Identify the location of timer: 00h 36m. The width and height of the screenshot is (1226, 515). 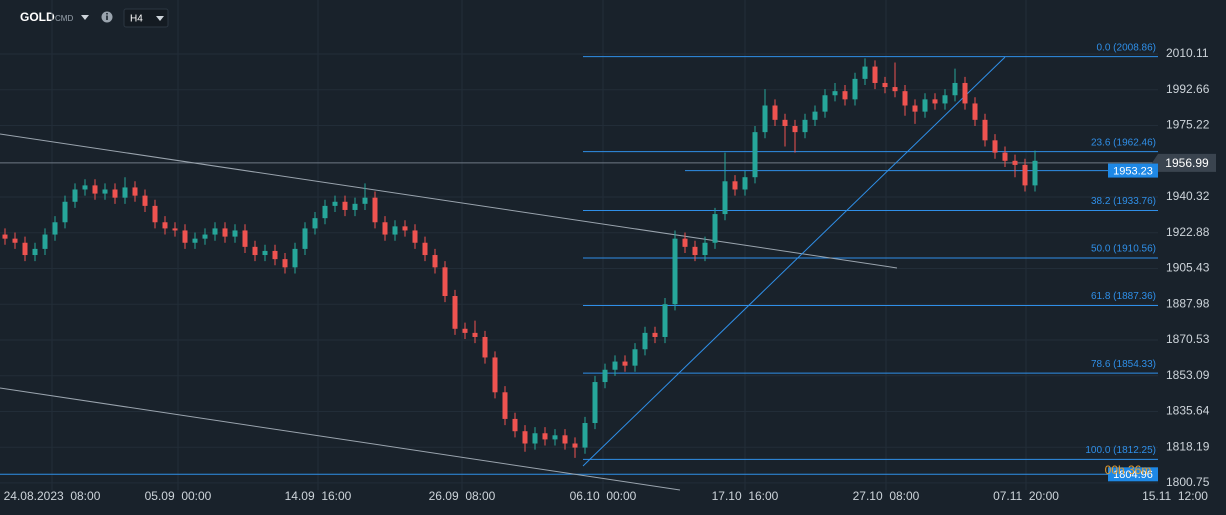
(1128, 470).